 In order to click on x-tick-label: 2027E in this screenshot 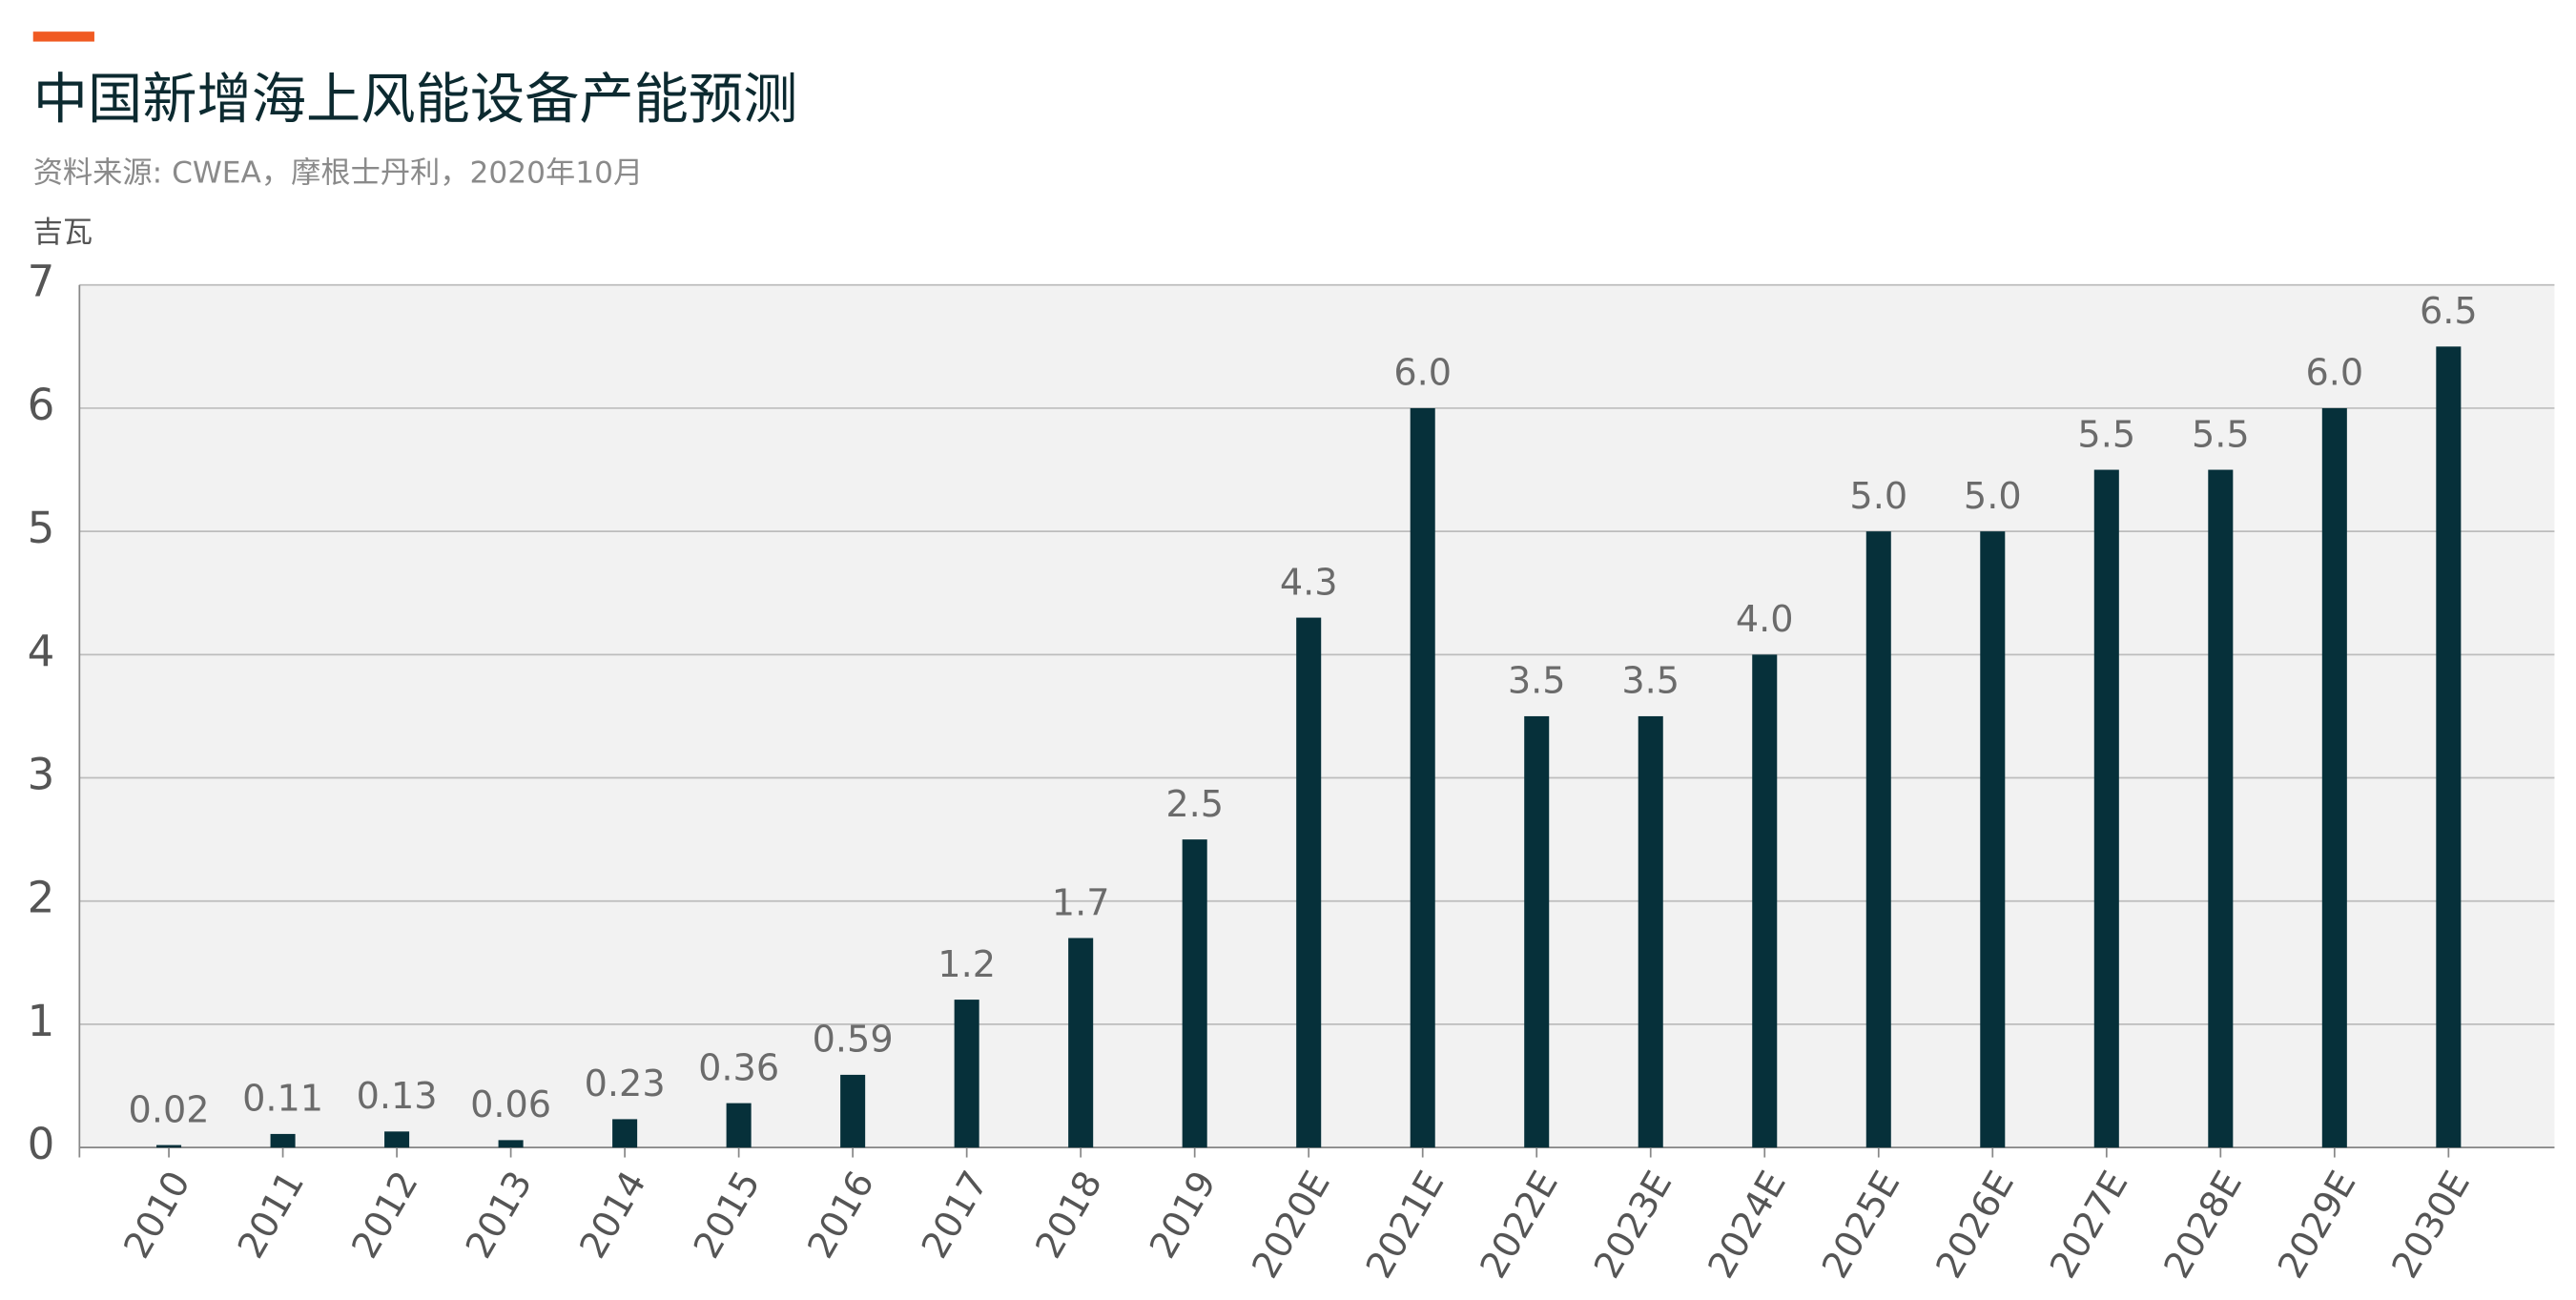, I will do `click(2090, 1226)`.